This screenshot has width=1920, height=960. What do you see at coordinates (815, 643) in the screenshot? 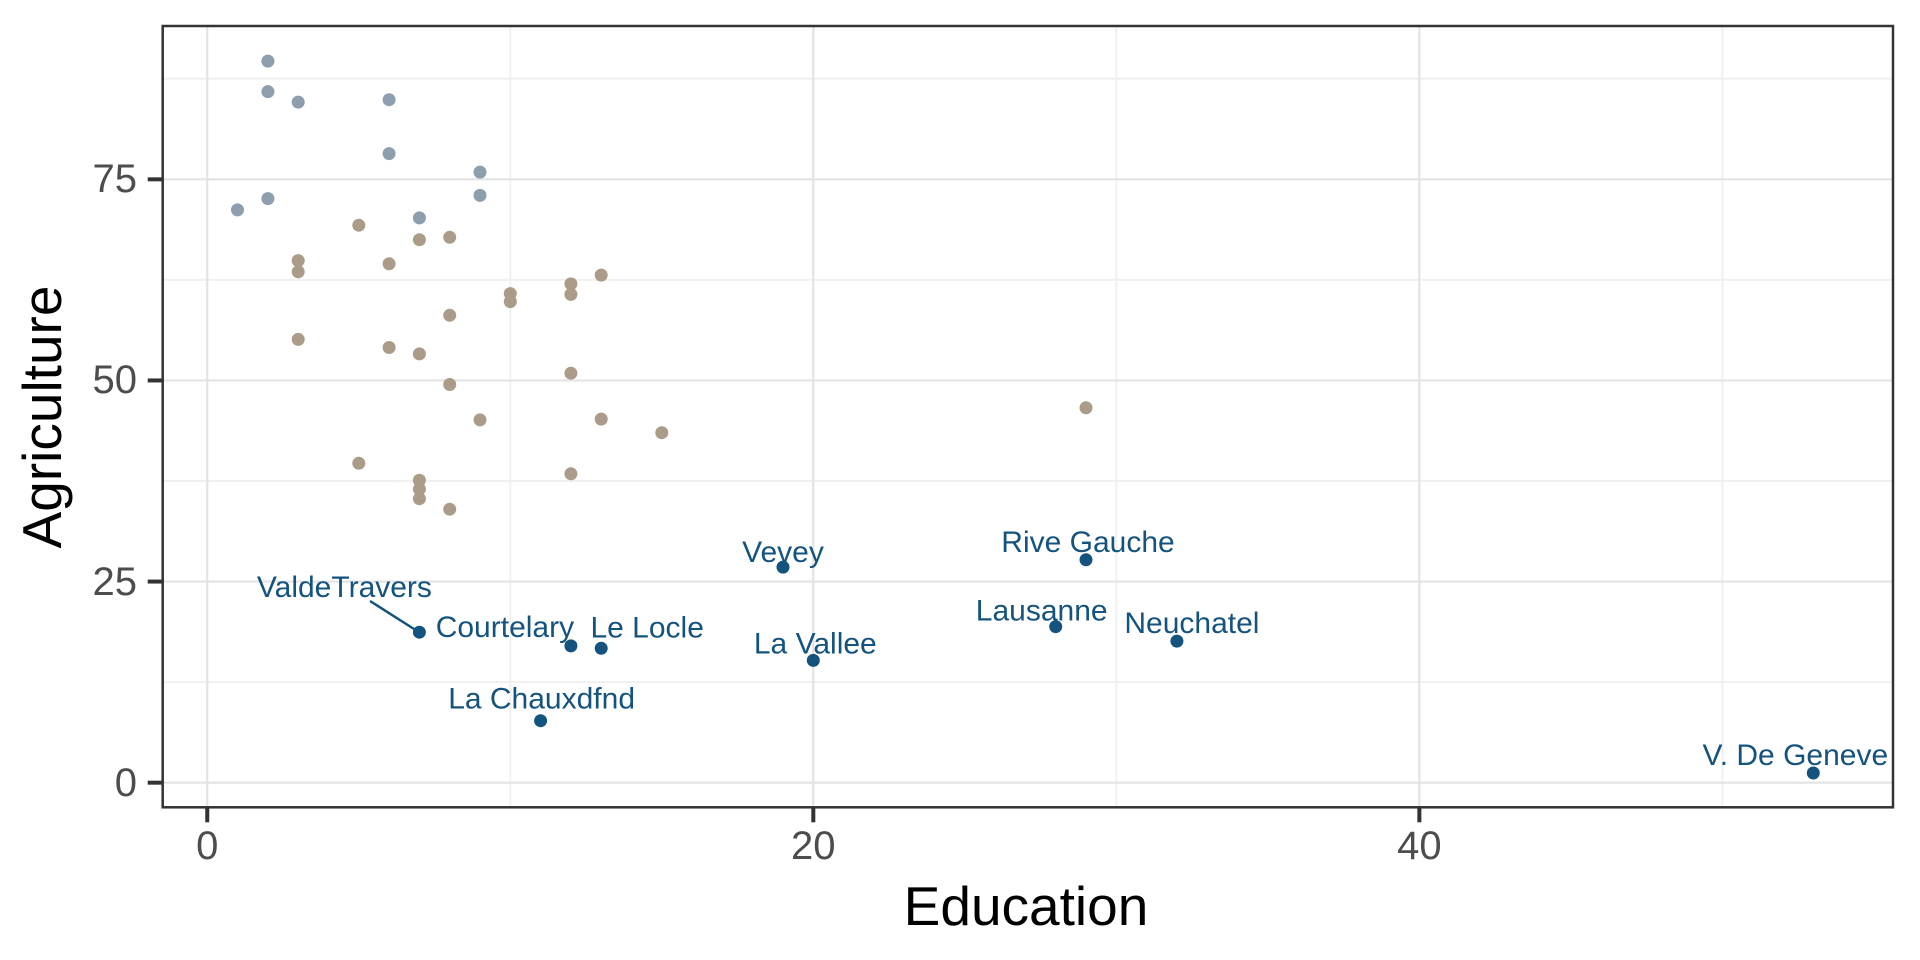
I see `point-label: La Vallee` at bounding box center [815, 643].